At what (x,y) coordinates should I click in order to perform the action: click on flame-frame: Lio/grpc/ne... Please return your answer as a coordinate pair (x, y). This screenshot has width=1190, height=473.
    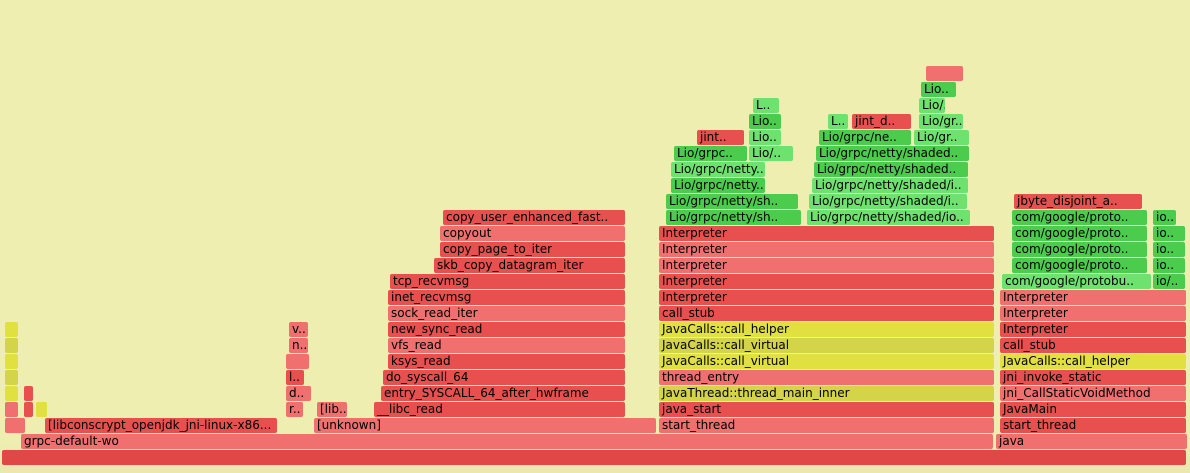
    Looking at the image, I should click on (865, 137).